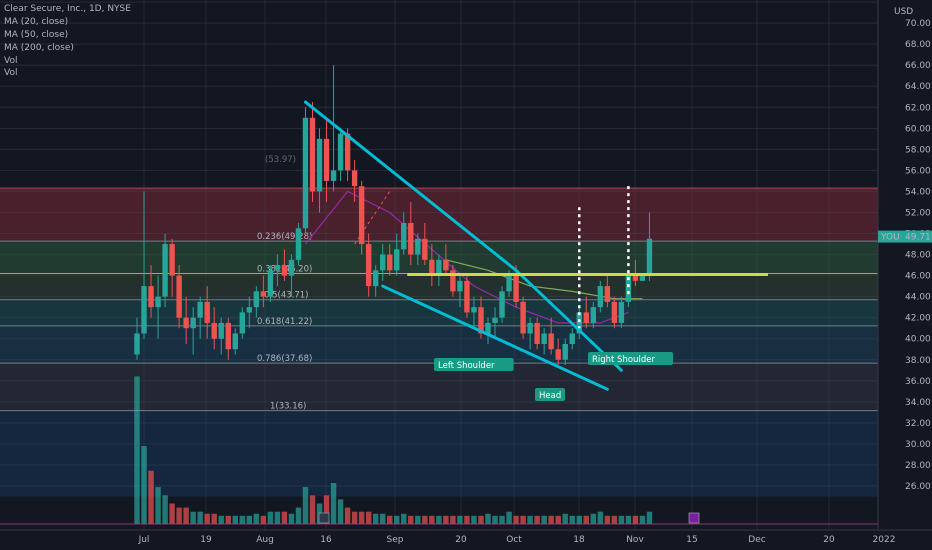 This screenshot has width=932, height=550. Describe the element at coordinates (466, 366) in the screenshot. I see `pattern-label-left-shoulder: Left Shoulder` at that location.